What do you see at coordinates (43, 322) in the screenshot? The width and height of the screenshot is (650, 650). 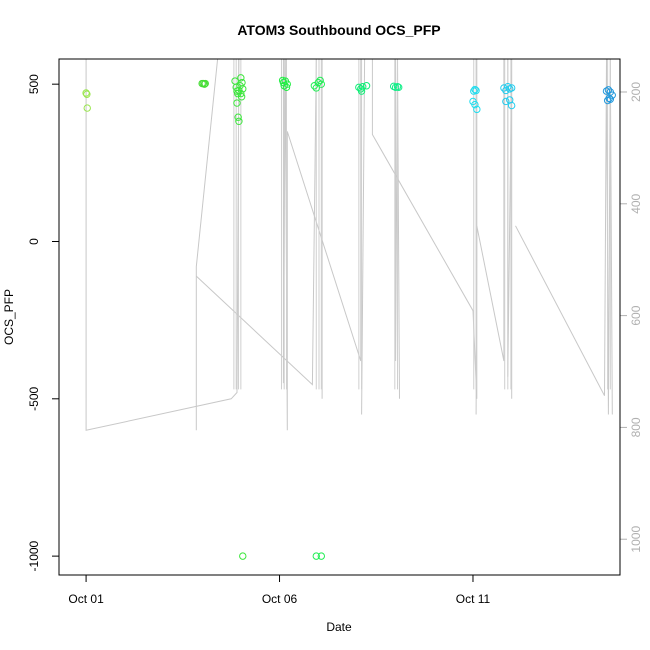 I see `y-axis: 500 0 -500 -1000` at bounding box center [43, 322].